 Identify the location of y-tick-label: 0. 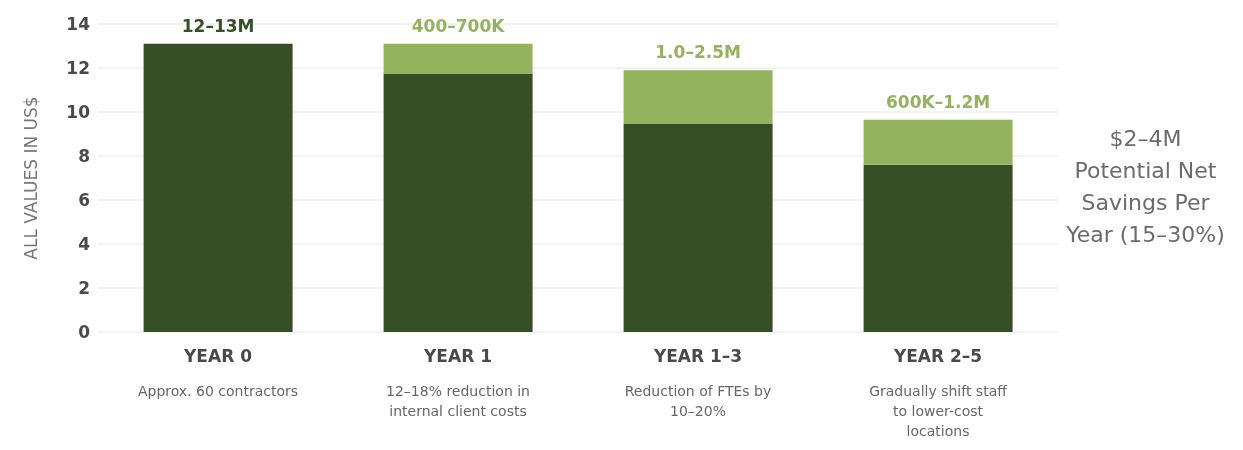
(84, 332).